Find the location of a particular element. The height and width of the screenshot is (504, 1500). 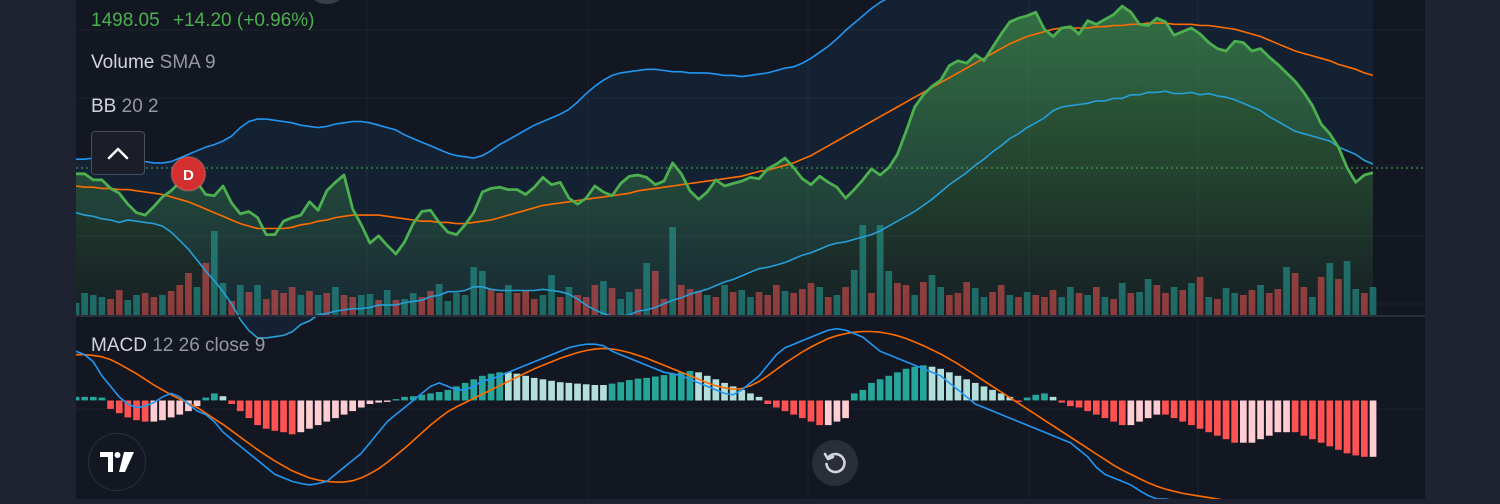

volume-legend: Volume SMA 9 is located at coordinates (153, 63).